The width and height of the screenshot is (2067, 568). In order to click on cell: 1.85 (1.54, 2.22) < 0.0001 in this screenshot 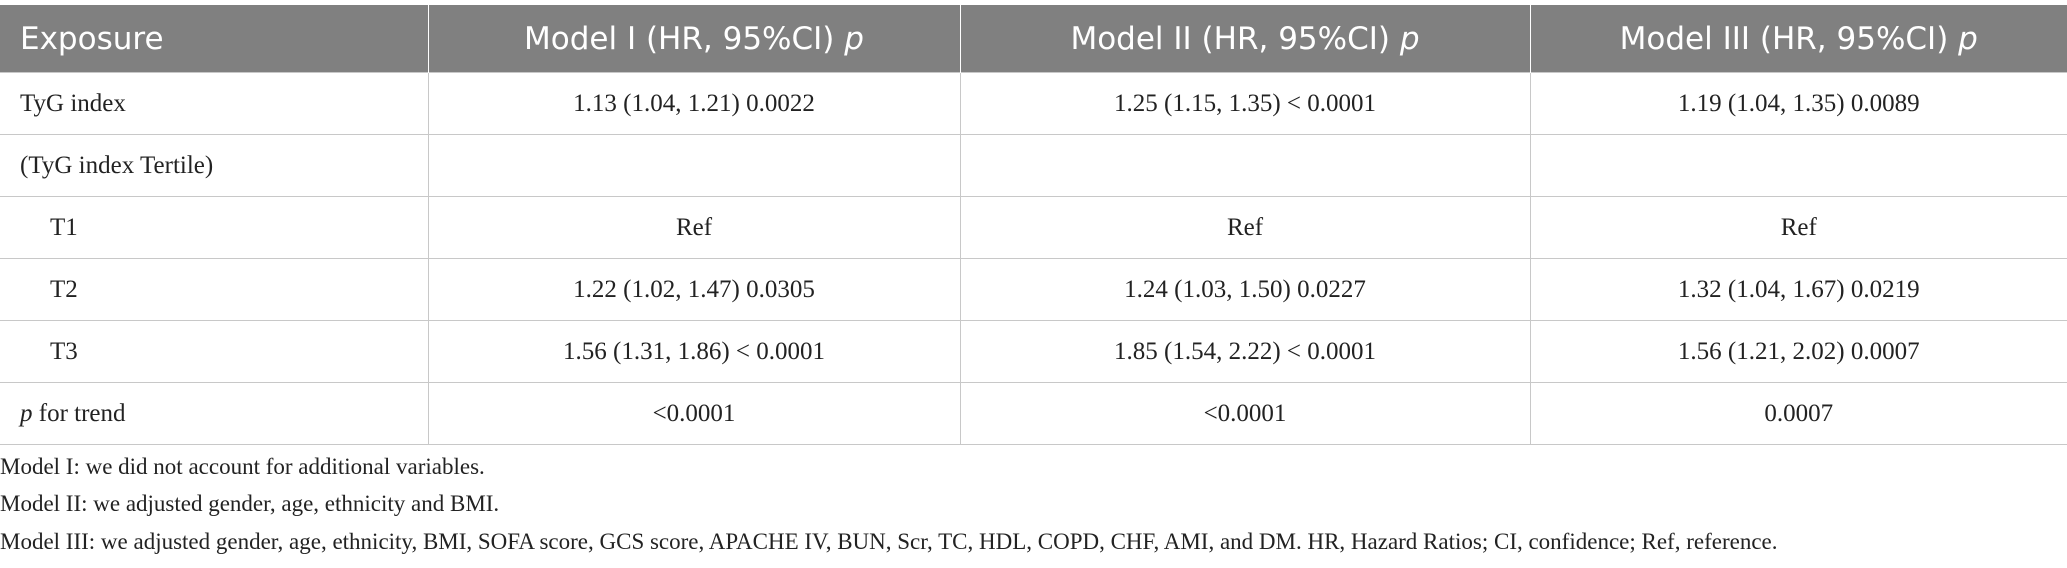, I will do `click(1245, 351)`.